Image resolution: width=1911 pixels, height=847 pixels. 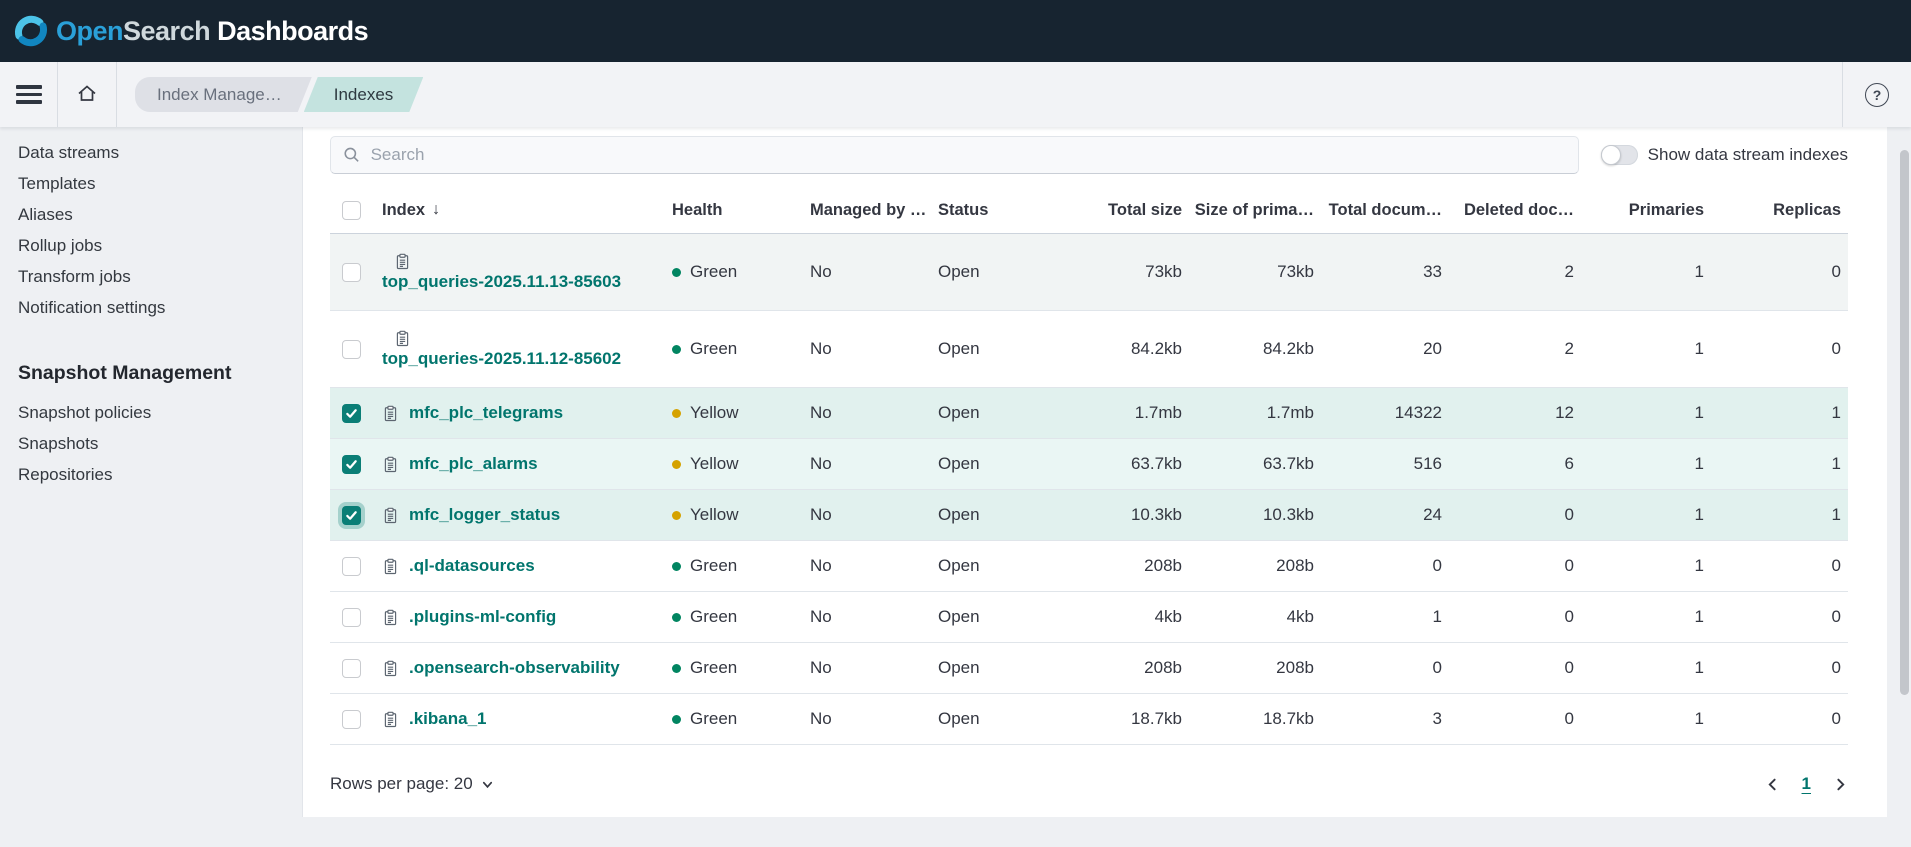 What do you see at coordinates (31, 31) in the screenshot?
I see `opensearch-logo-icon` at bounding box center [31, 31].